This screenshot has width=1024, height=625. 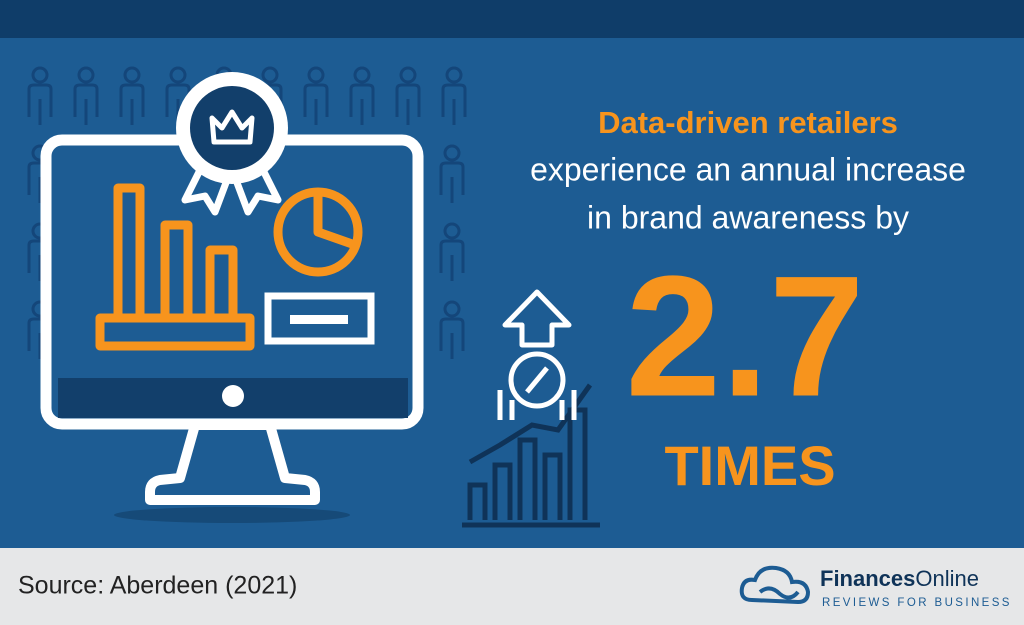 What do you see at coordinates (530, 424) in the screenshot?
I see `growth-line` at bounding box center [530, 424].